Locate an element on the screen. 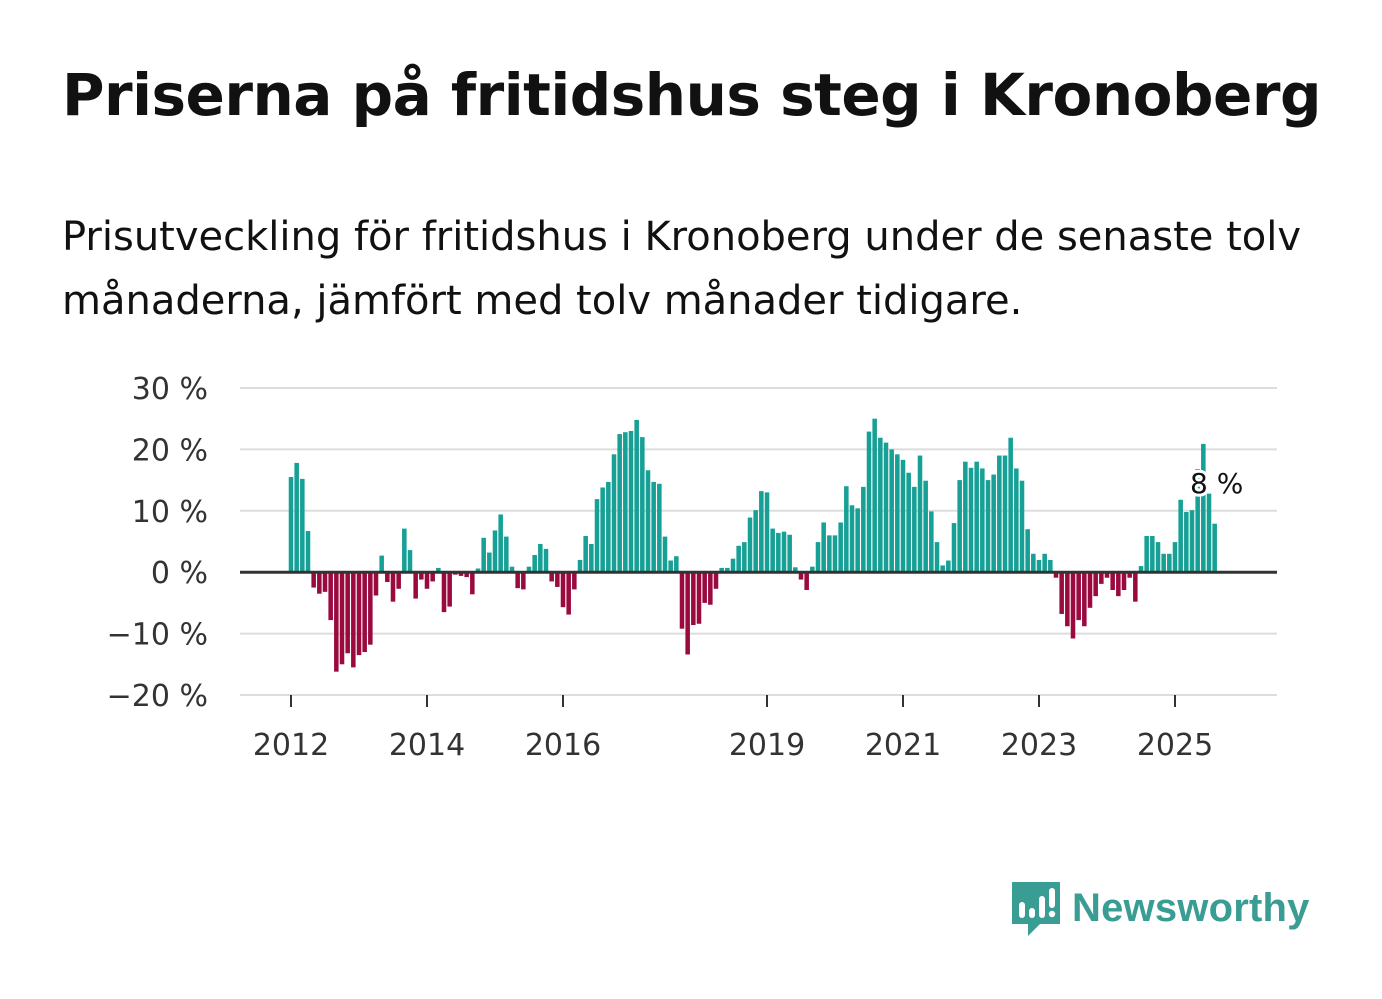 Image resolution: width=1382 pixels, height=999 pixels. annotation-label: 8 % is located at coordinates (1216, 483).